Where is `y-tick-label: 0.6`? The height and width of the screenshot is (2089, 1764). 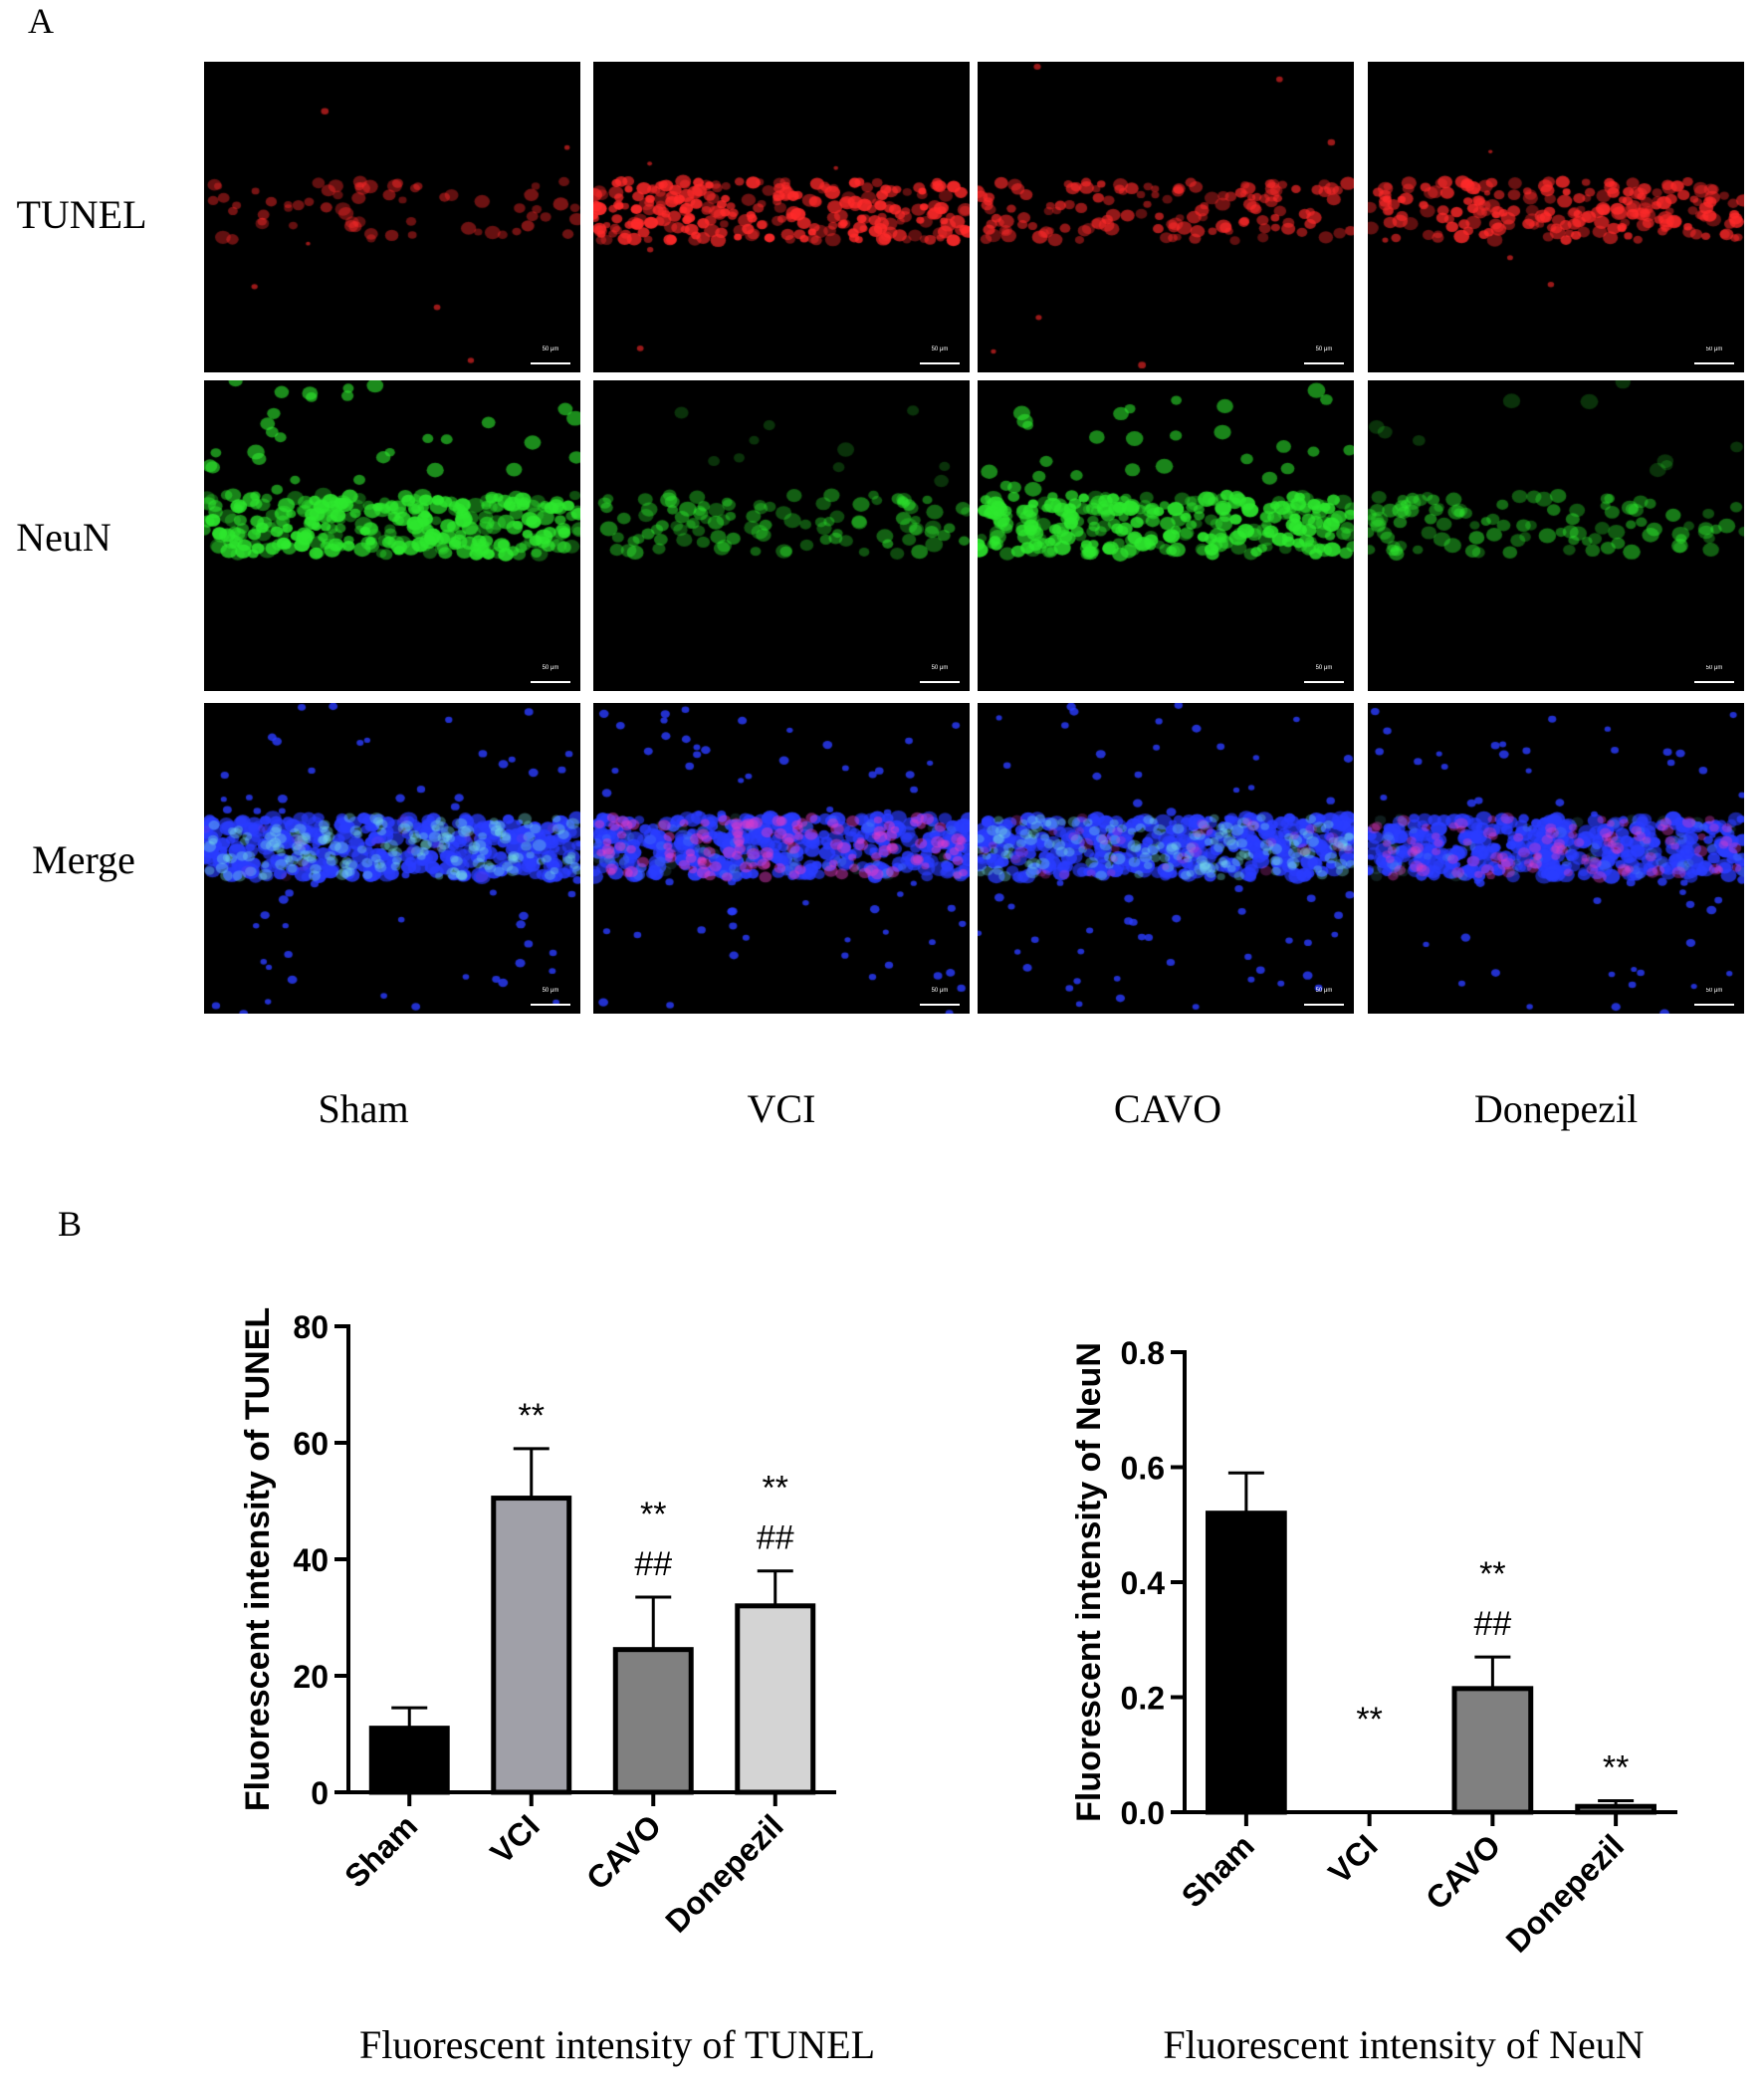
y-tick-label: 0.6 is located at coordinates (1143, 1469).